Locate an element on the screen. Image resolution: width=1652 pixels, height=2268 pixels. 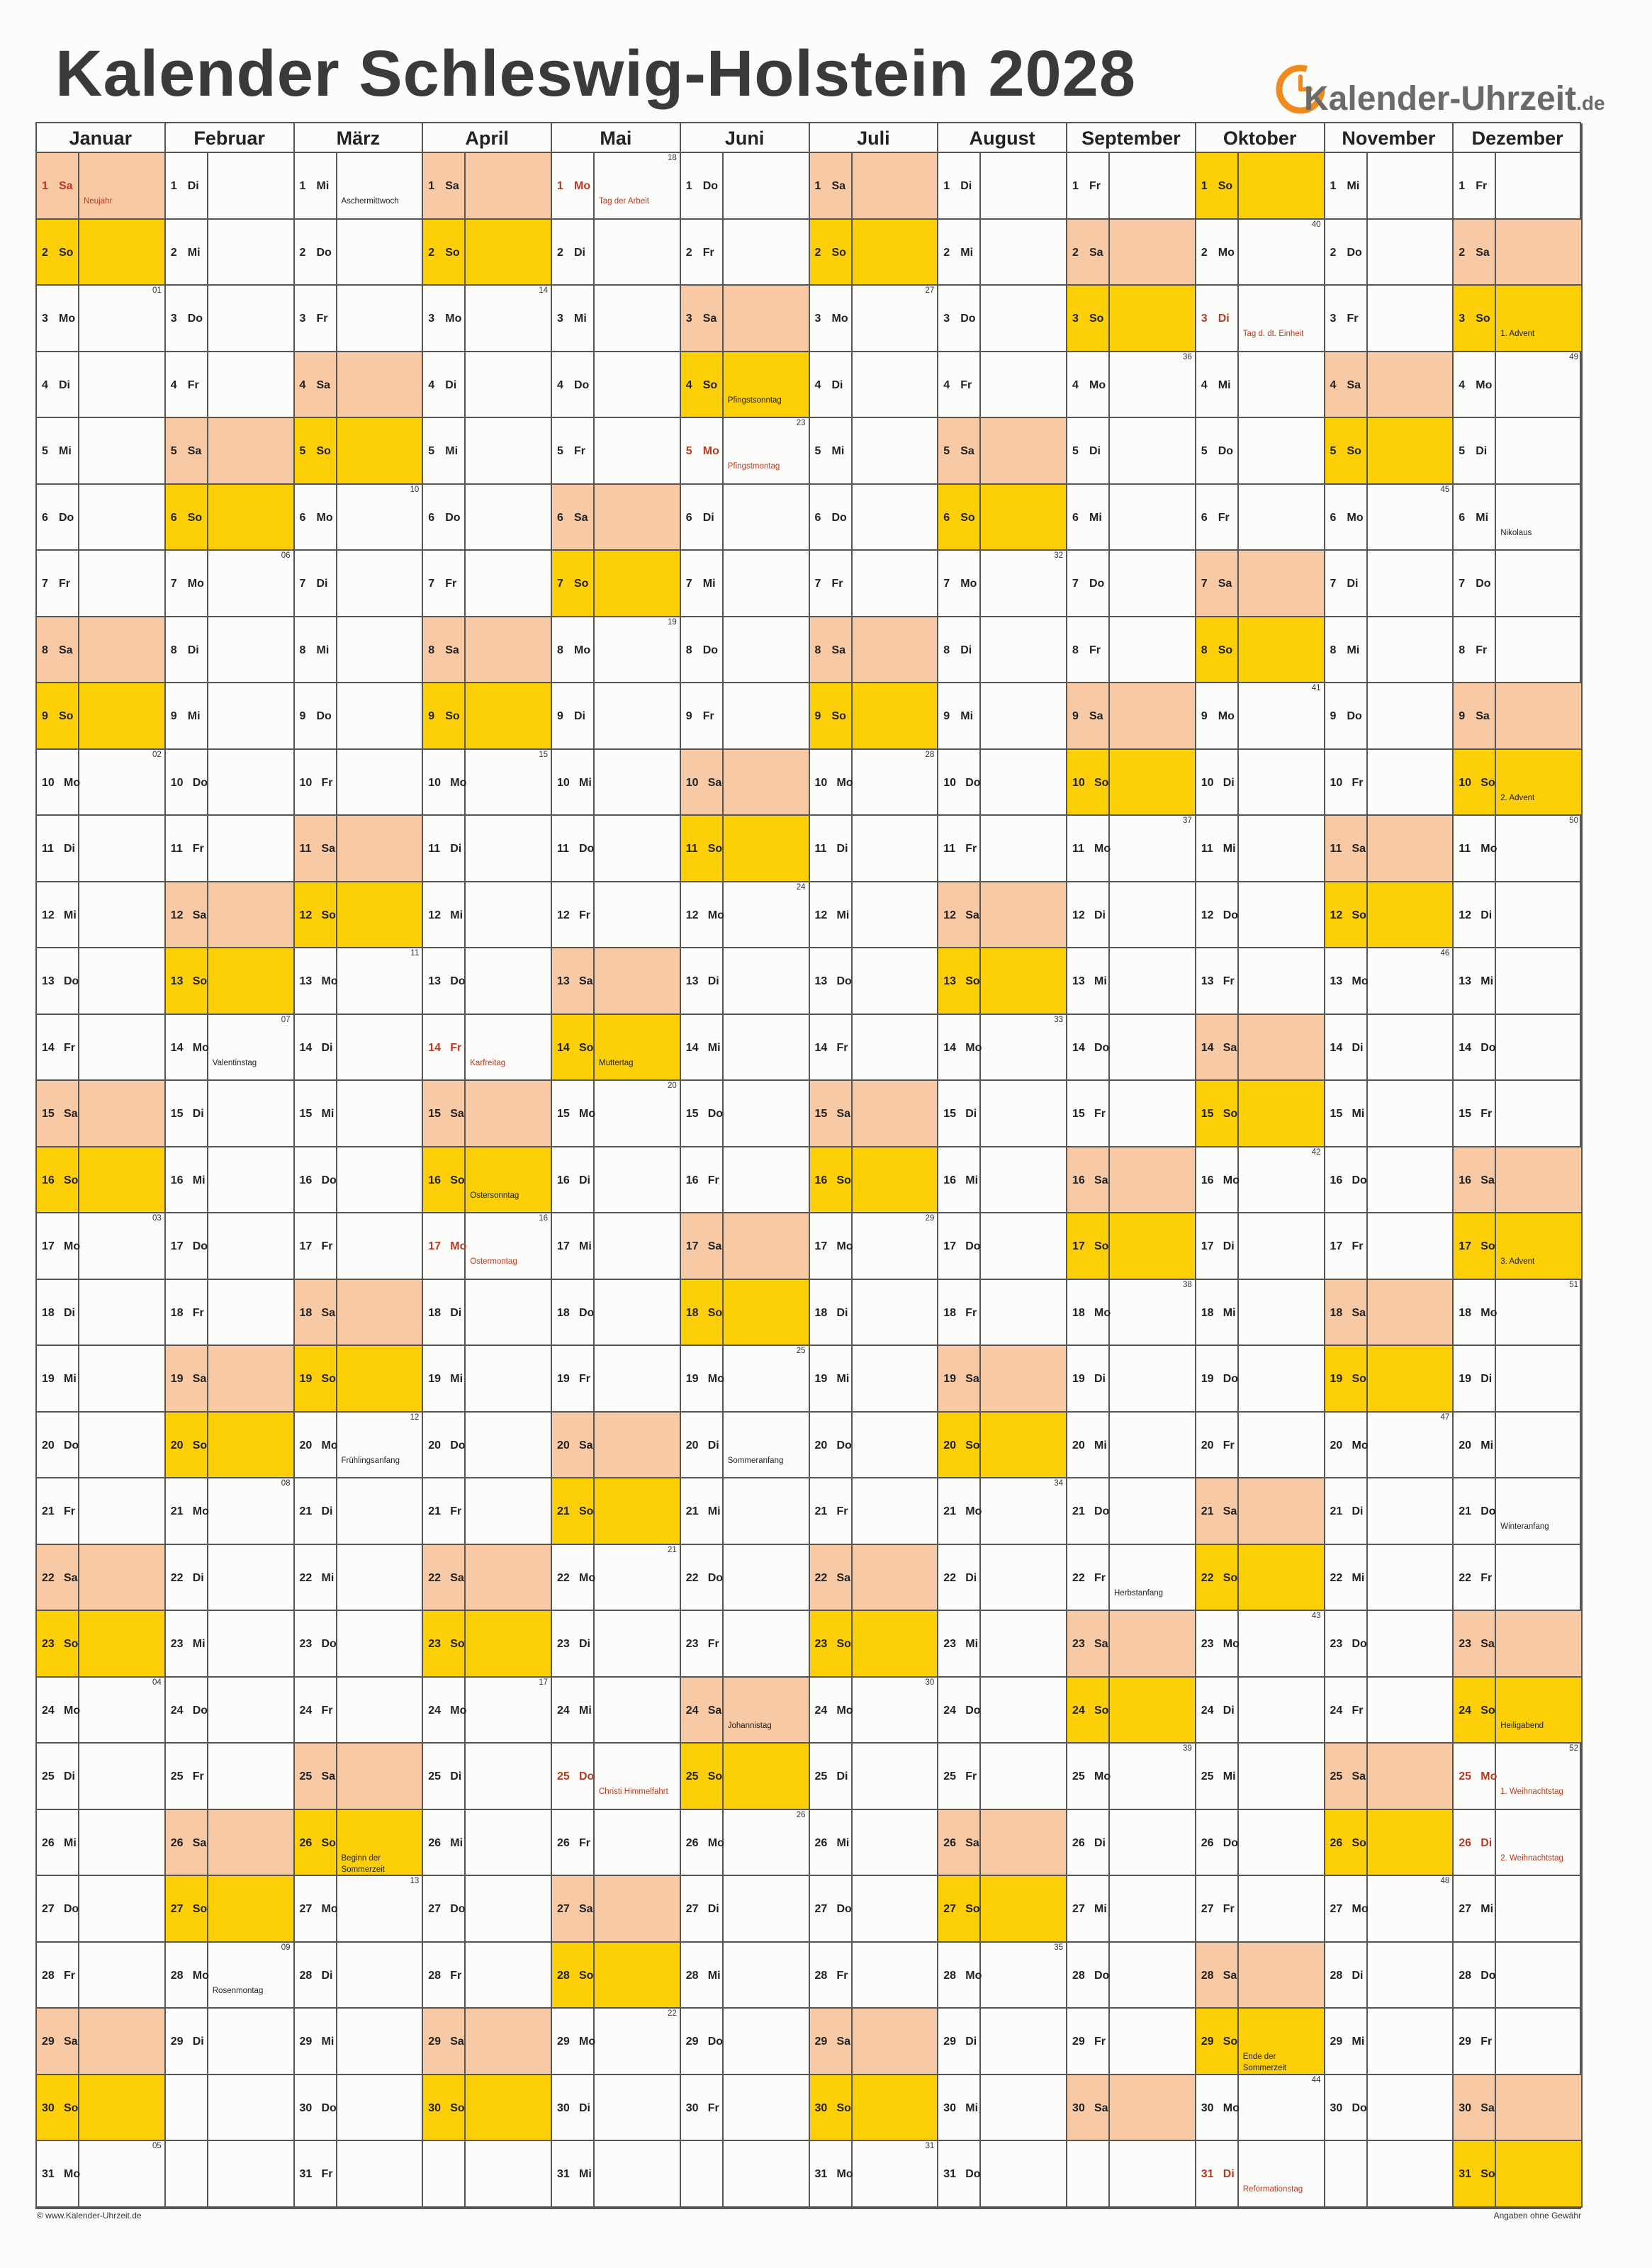
day-cell: 22 Do is located at coordinates (745, 1577).